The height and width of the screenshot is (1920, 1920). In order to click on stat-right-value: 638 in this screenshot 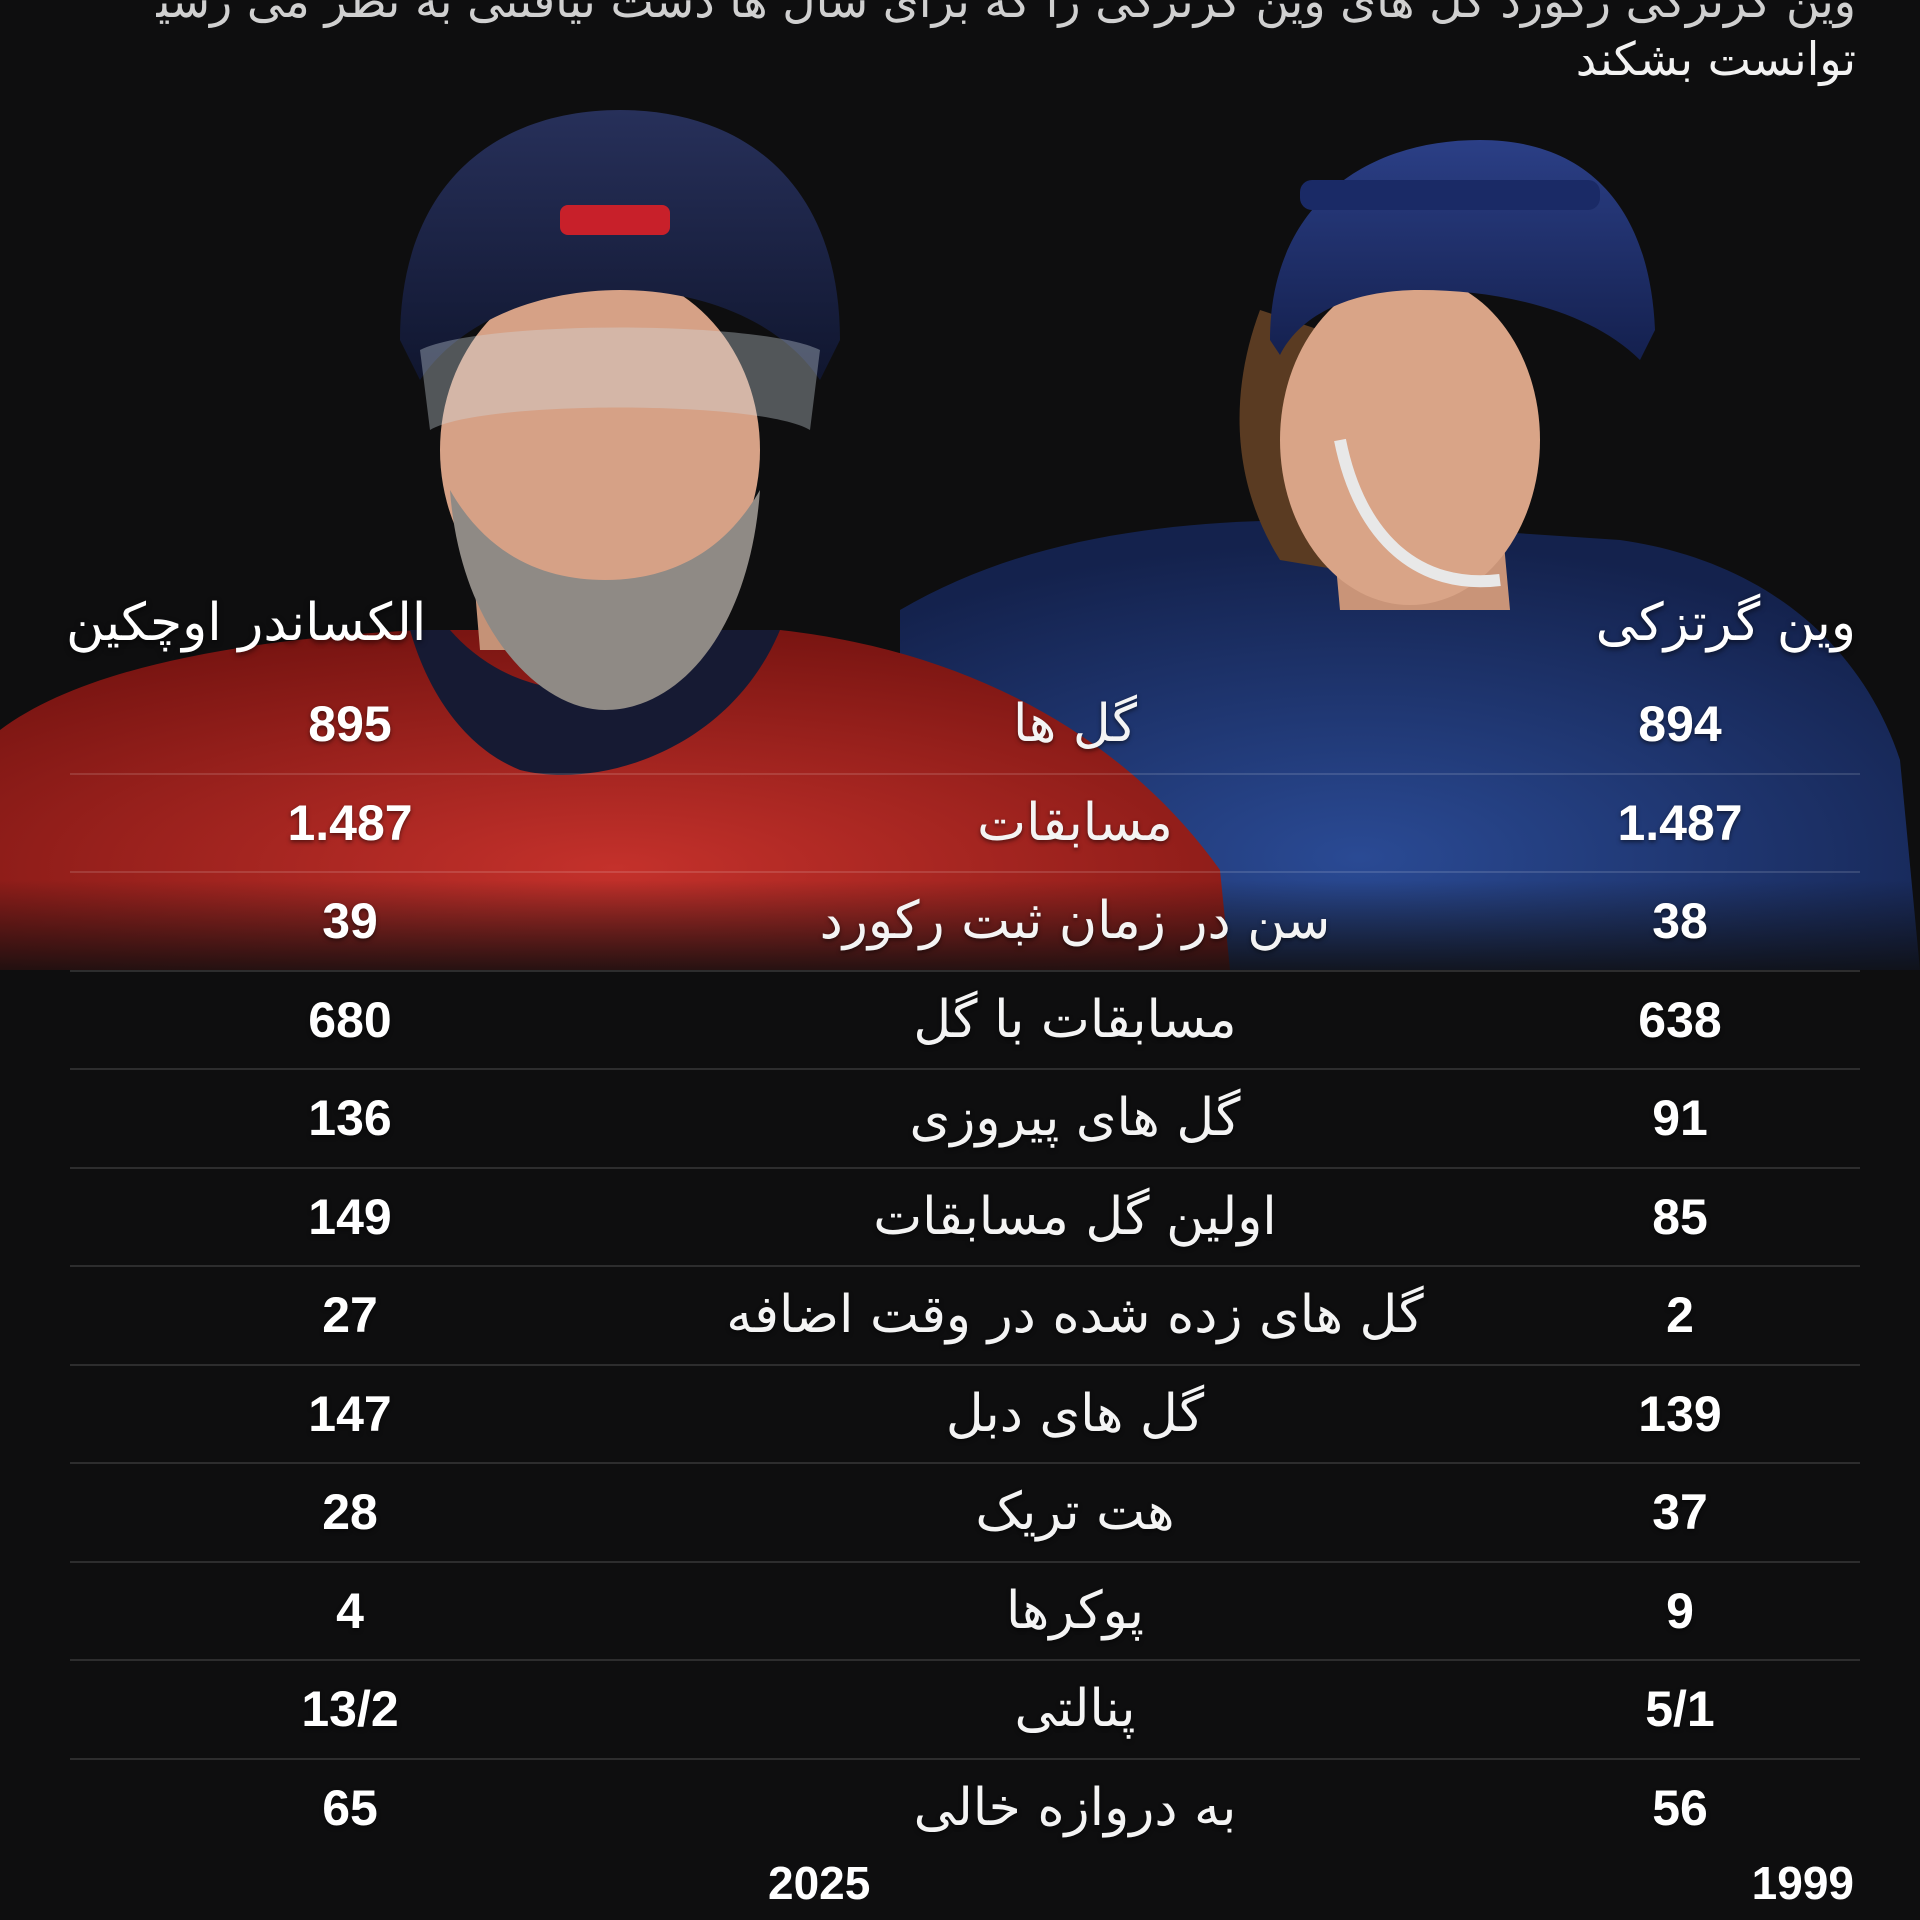, I will do `click(1680, 1019)`.